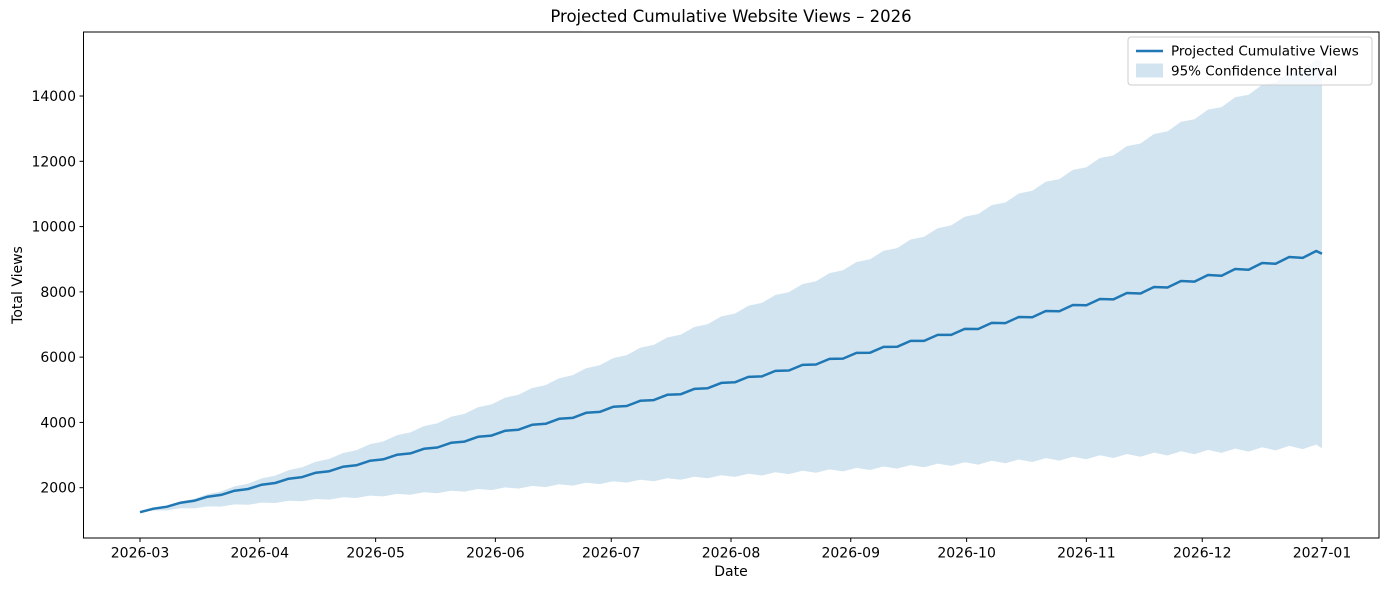  I want to click on legend-item-label: 95% Confidence Interval, so click(1254, 72).